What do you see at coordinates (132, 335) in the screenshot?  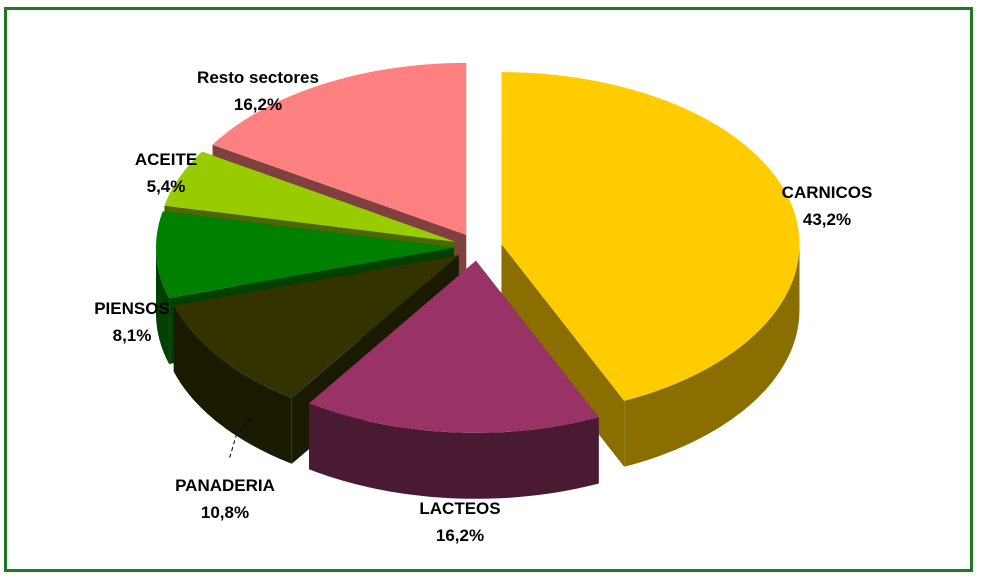 I see `label-piensos-value: 8,1%` at bounding box center [132, 335].